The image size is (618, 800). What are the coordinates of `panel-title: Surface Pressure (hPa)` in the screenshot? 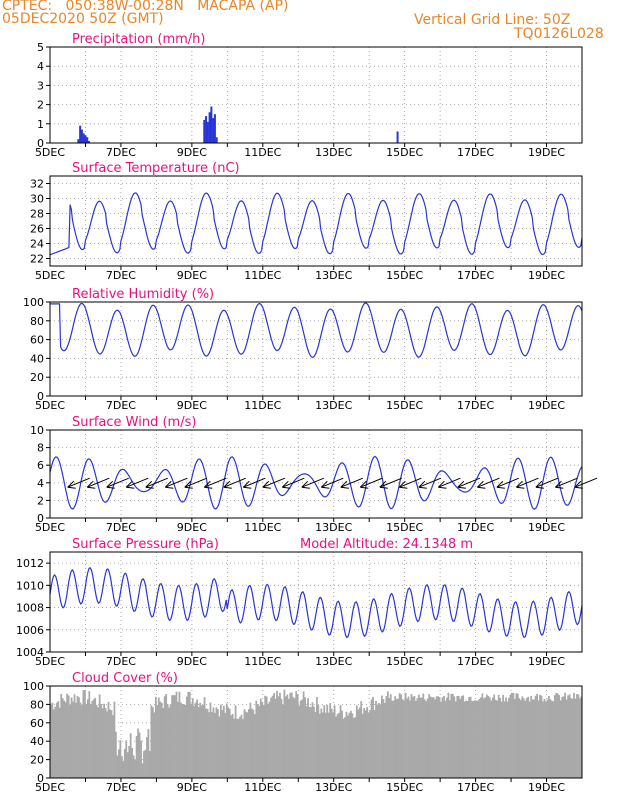 It's located at (145, 544).